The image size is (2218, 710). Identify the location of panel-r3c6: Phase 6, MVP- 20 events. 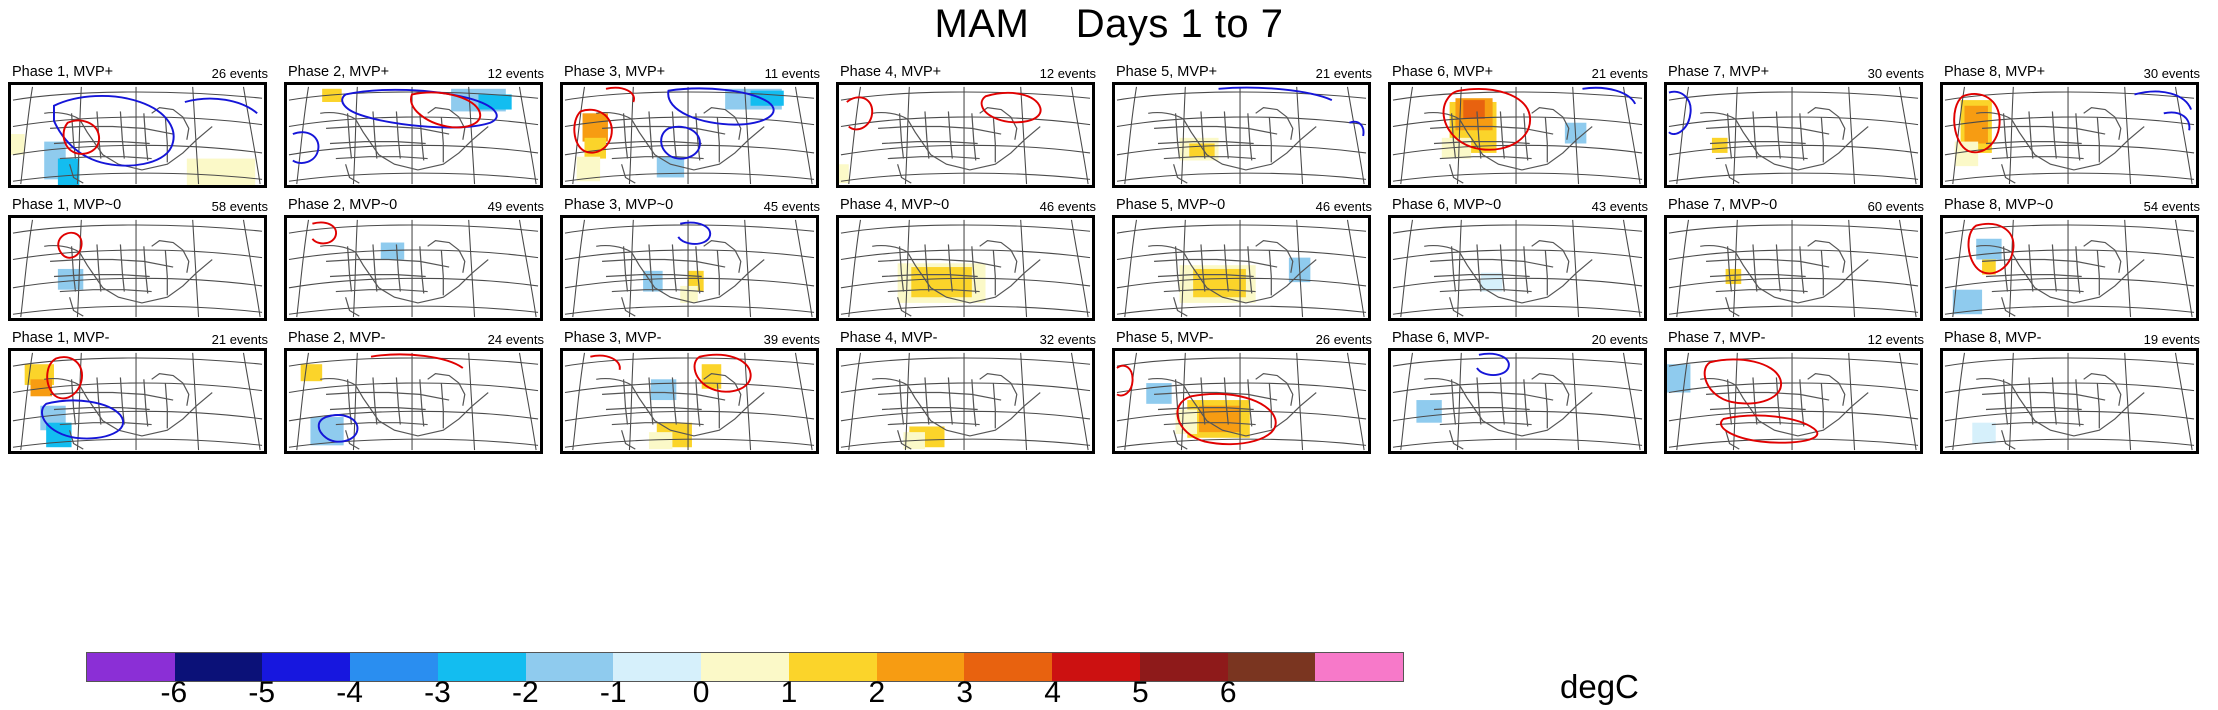
(1519, 392).